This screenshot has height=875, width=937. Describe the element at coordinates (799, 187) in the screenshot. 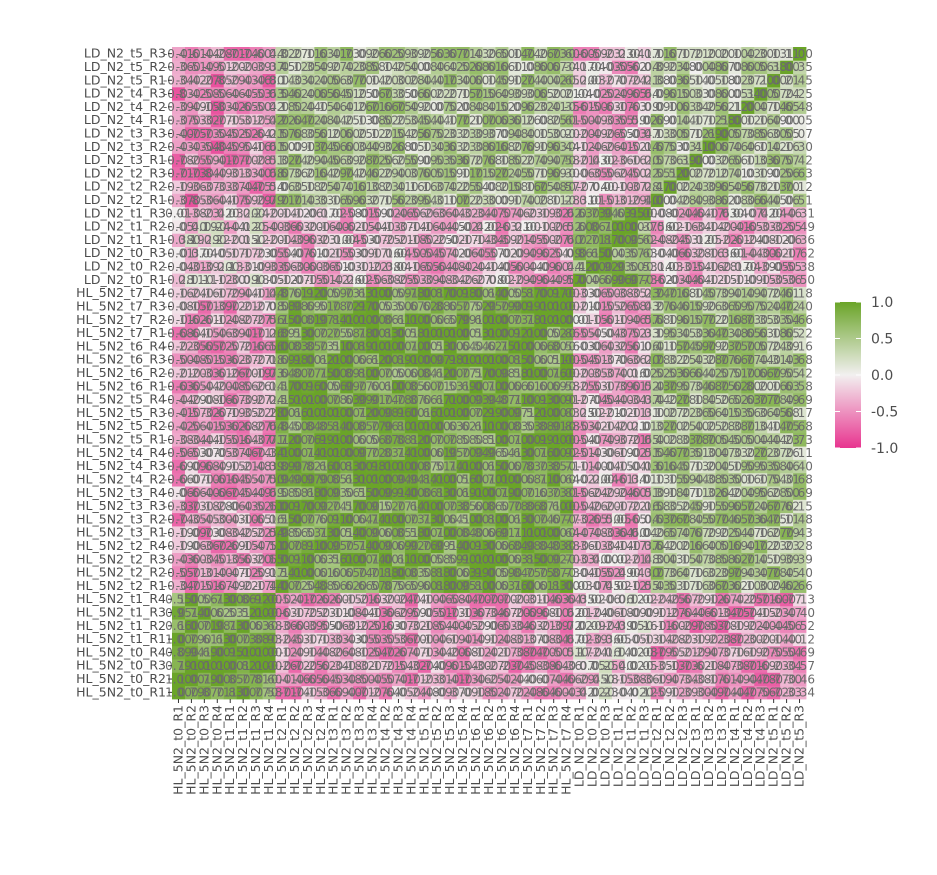

I see `cell-value-label: 0.12` at that location.